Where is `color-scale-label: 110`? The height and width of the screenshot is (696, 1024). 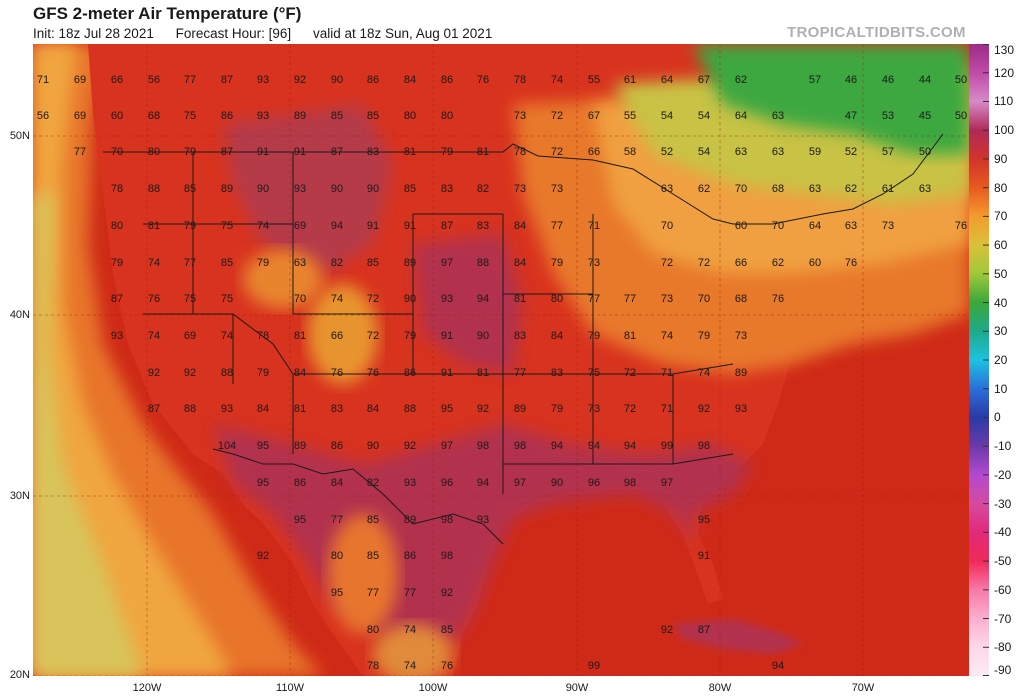 color-scale-label: 110 is located at coordinates (1004, 101).